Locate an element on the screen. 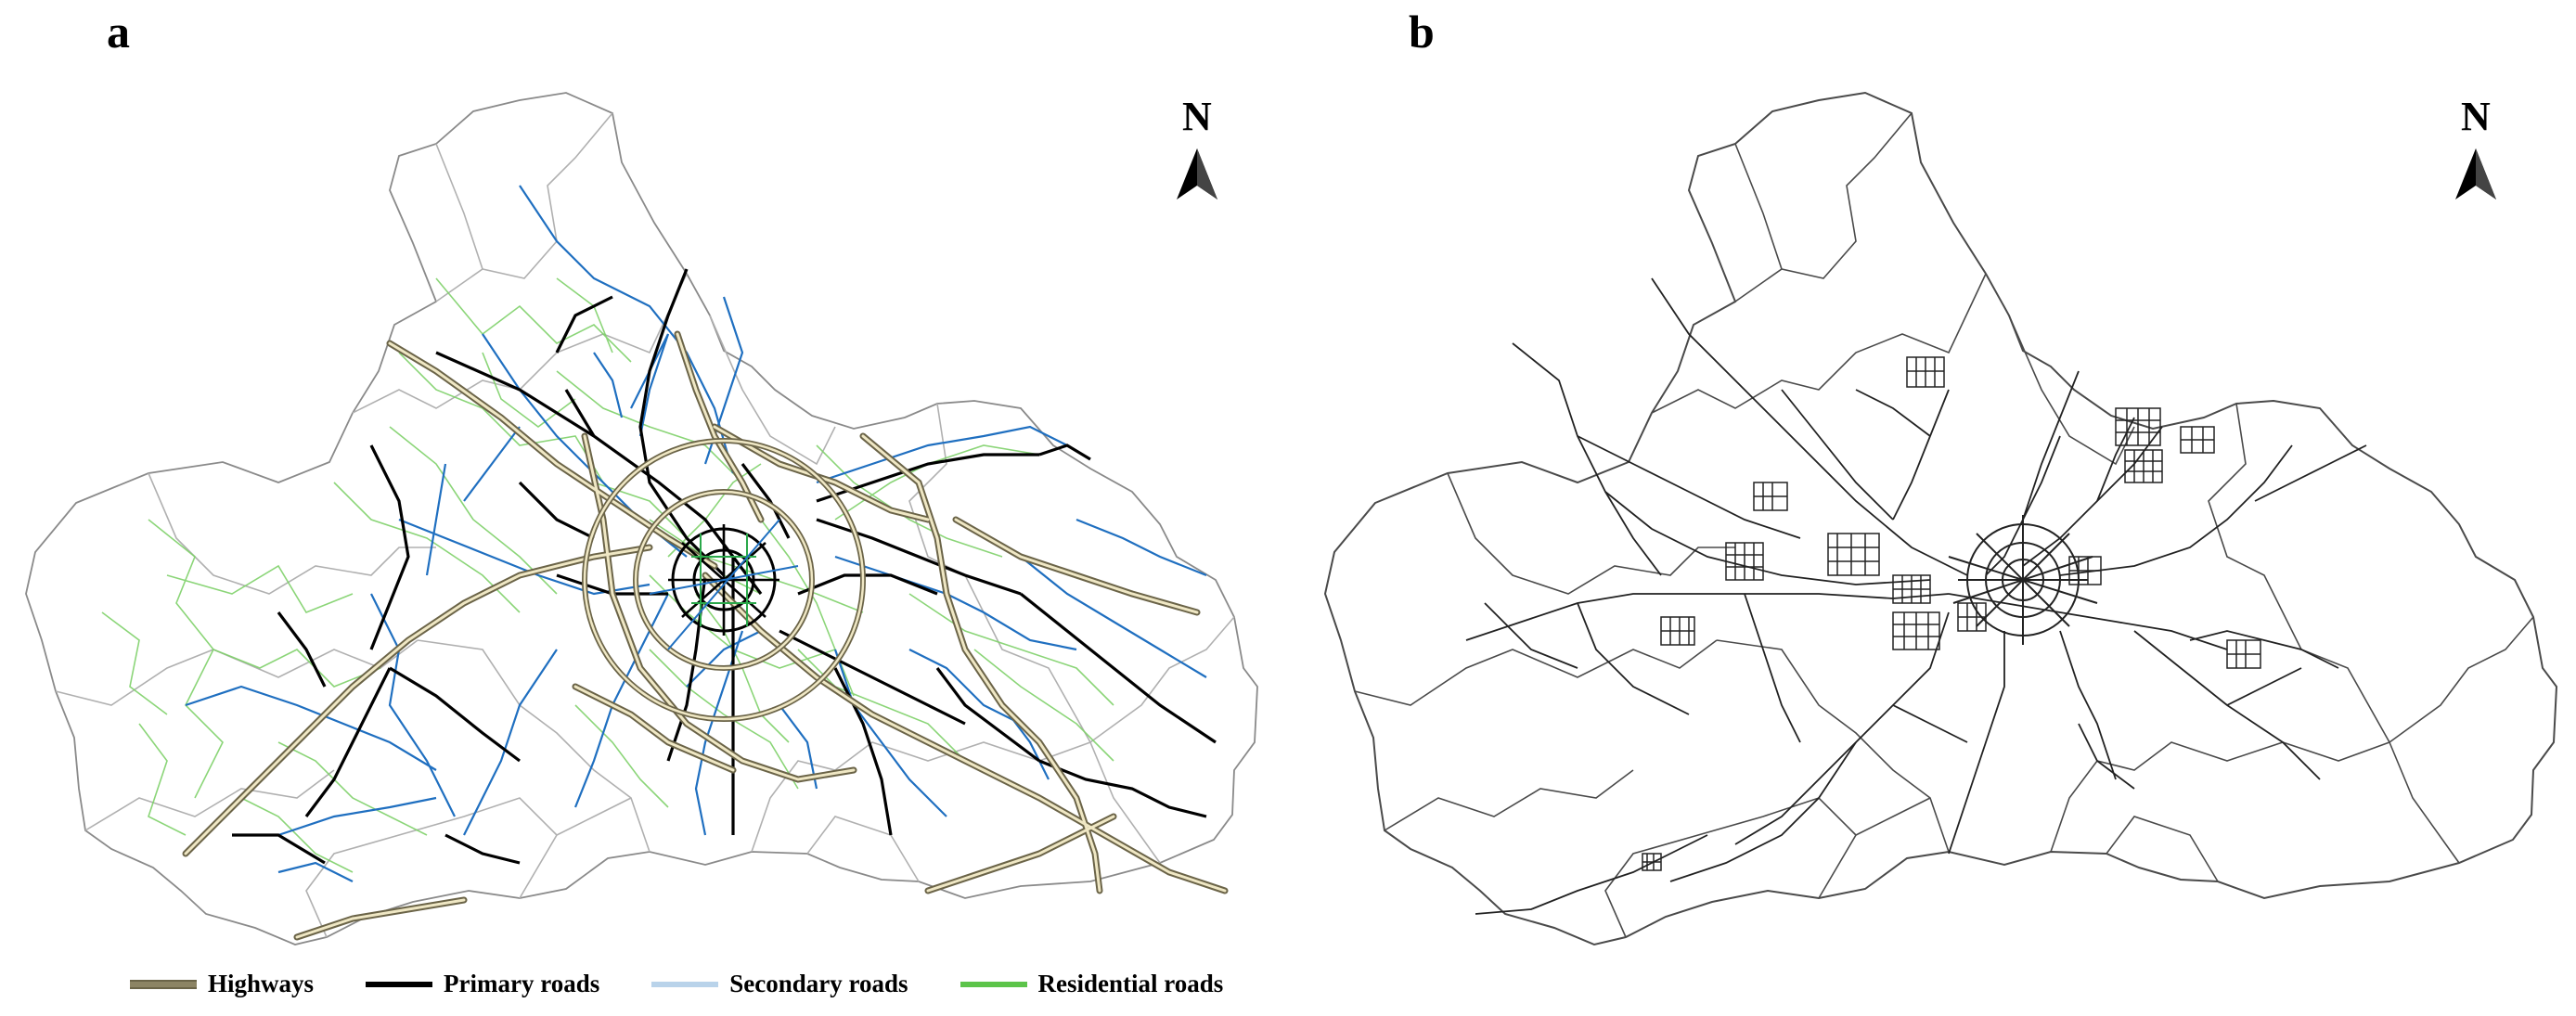  legend-swatch-secondary is located at coordinates (685, 984).